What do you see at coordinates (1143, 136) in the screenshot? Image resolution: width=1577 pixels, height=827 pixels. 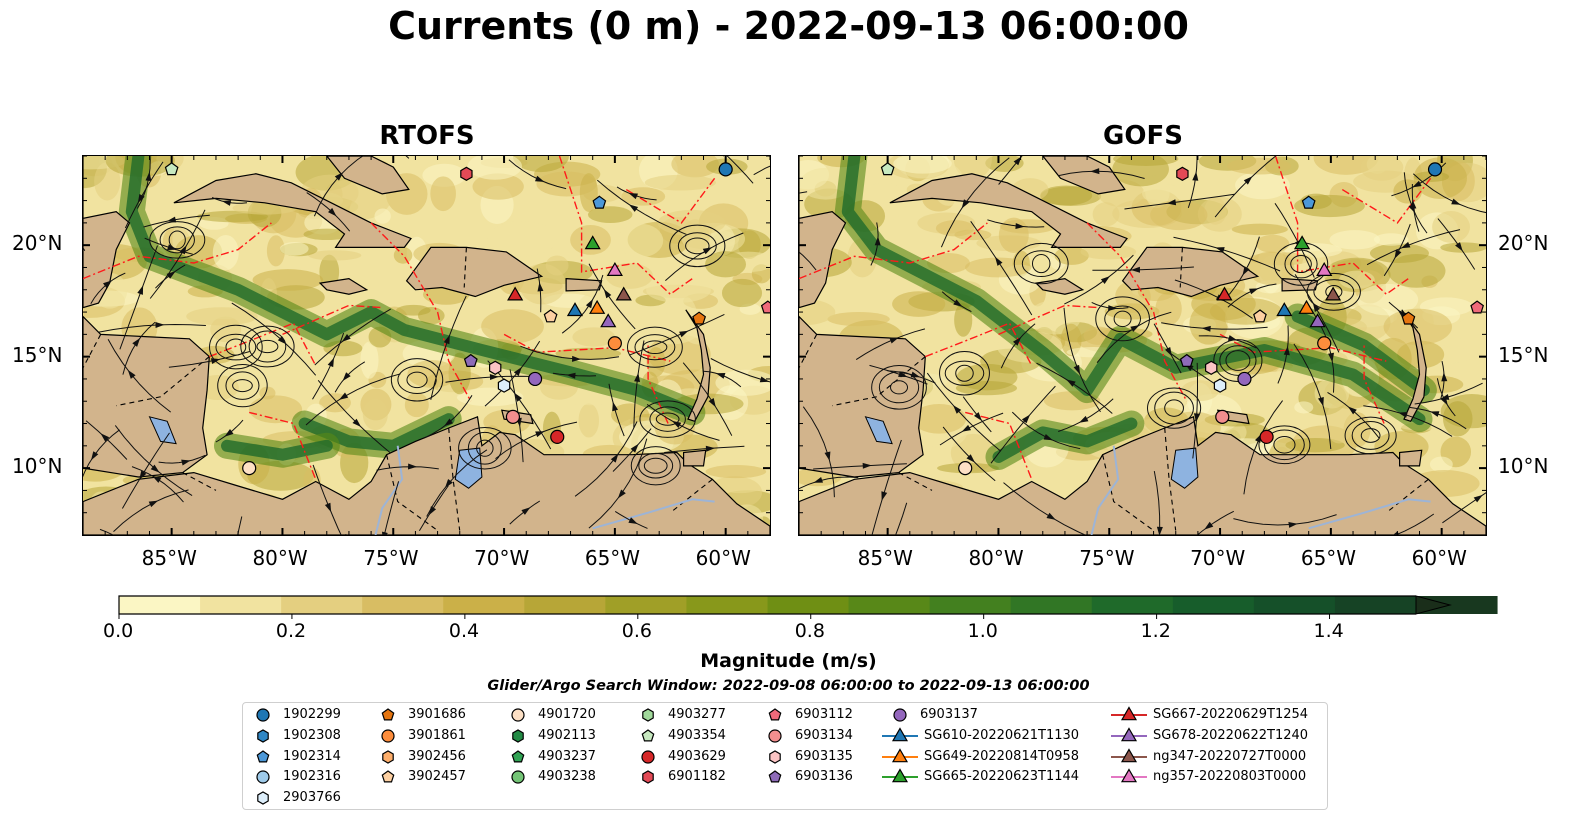 I see `panel-title-gofs: GOFS` at bounding box center [1143, 136].